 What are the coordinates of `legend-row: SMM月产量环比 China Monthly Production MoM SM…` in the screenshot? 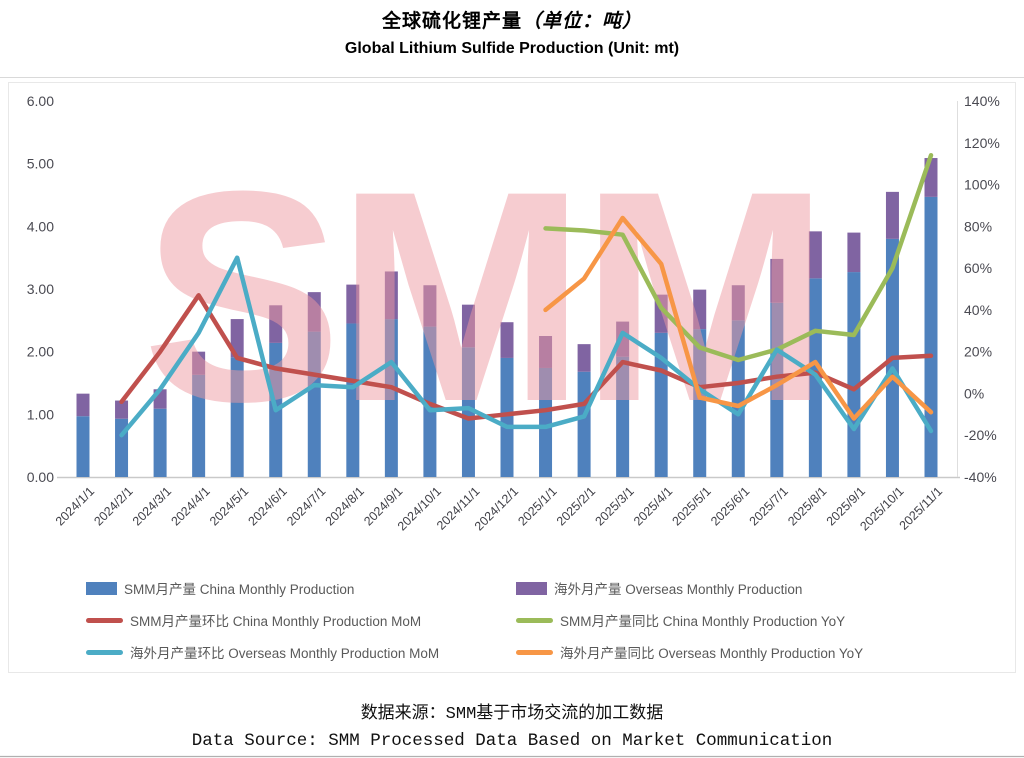 It's located at (521, 620).